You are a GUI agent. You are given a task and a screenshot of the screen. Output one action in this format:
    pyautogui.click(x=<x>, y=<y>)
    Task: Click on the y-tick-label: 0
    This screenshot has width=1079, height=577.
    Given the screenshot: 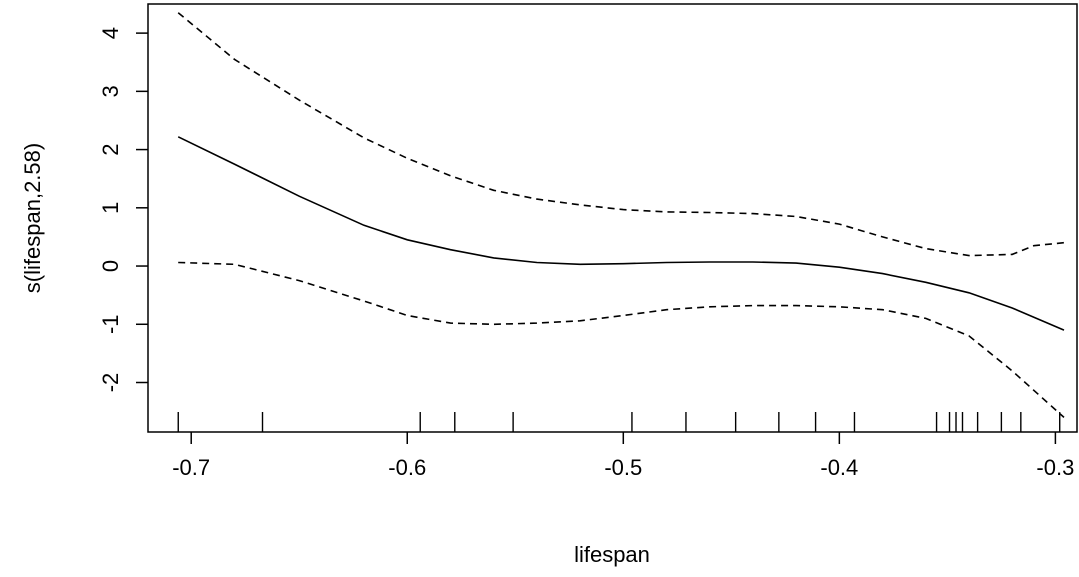 What is the action you would take?
    pyautogui.click(x=110, y=266)
    